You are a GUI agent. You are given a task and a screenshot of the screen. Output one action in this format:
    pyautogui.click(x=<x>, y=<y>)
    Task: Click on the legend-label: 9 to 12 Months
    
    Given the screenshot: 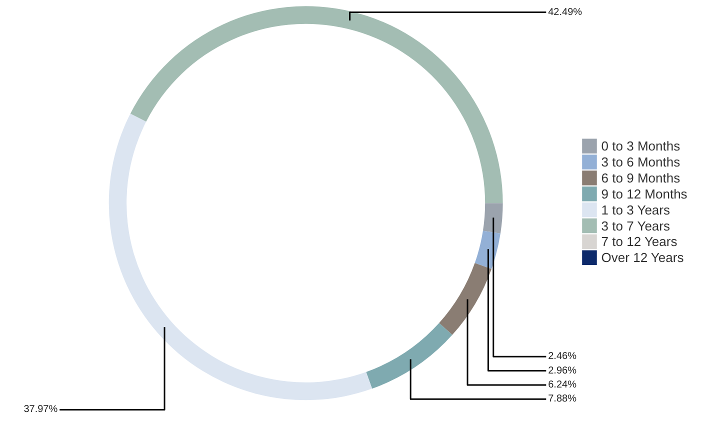 What is the action you would take?
    pyautogui.click(x=644, y=194)
    